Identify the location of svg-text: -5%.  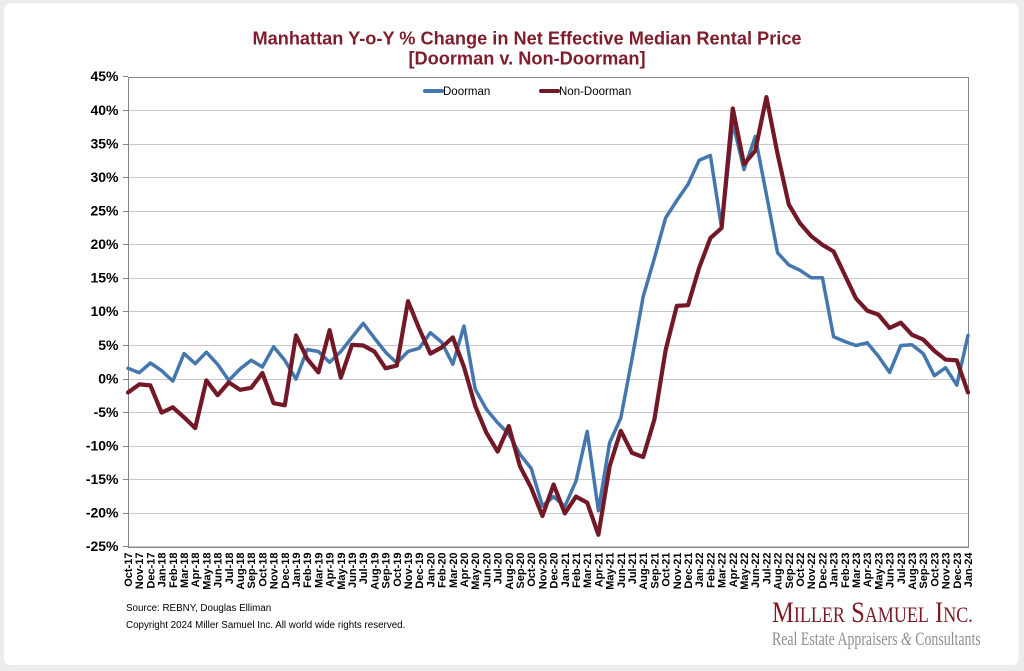
(106, 412).